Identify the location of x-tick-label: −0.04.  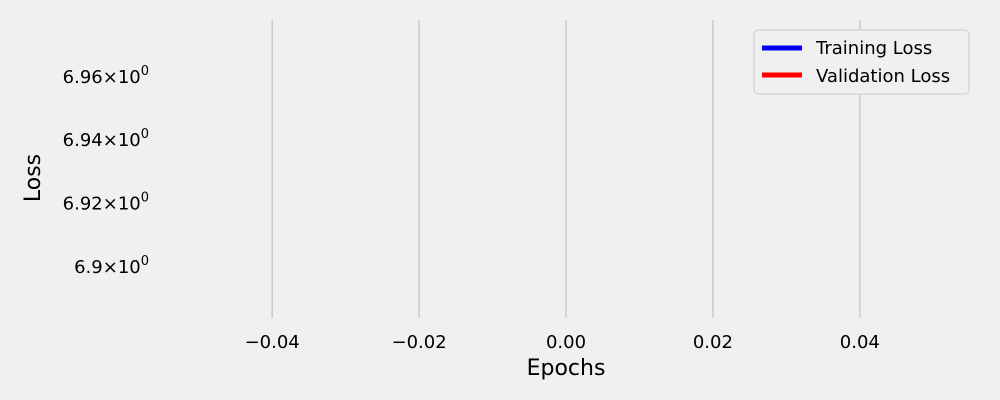
(272, 342).